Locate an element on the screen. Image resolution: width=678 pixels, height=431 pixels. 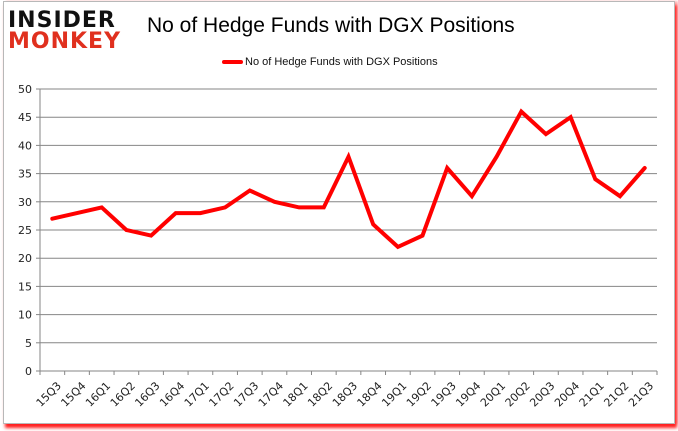
logo-line-1: INSIDER is located at coordinates (62, 20).